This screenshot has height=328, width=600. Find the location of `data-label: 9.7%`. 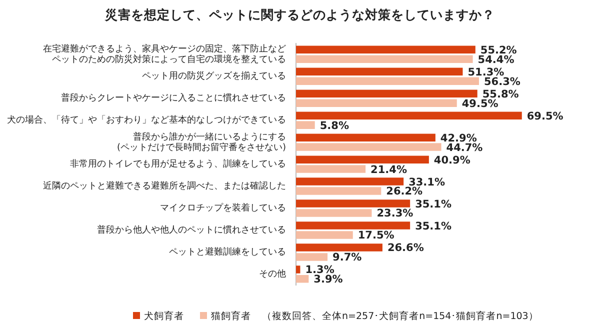

data-label: 9.7% is located at coordinates (347, 258).